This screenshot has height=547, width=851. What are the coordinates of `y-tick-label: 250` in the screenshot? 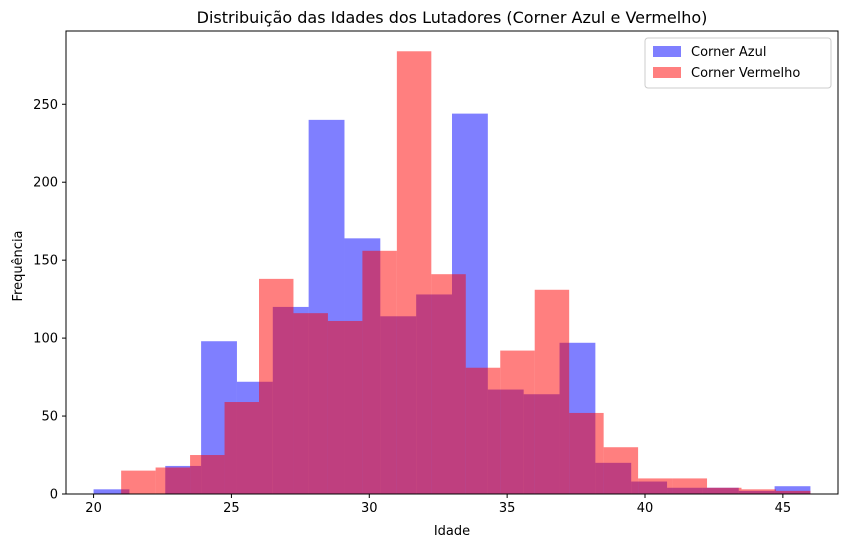 It's located at (45, 105).